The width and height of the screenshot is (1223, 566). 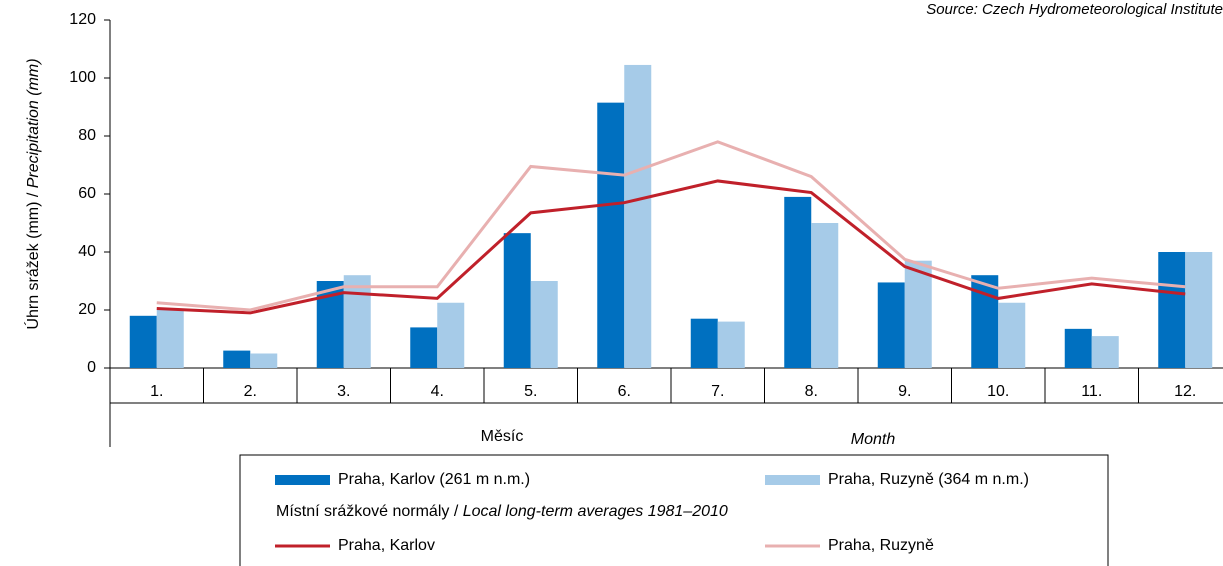 What do you see at coordinates (87, 251) in the screenshot?
I see `y-tick-label: 40` at bounding box center [87, 251].